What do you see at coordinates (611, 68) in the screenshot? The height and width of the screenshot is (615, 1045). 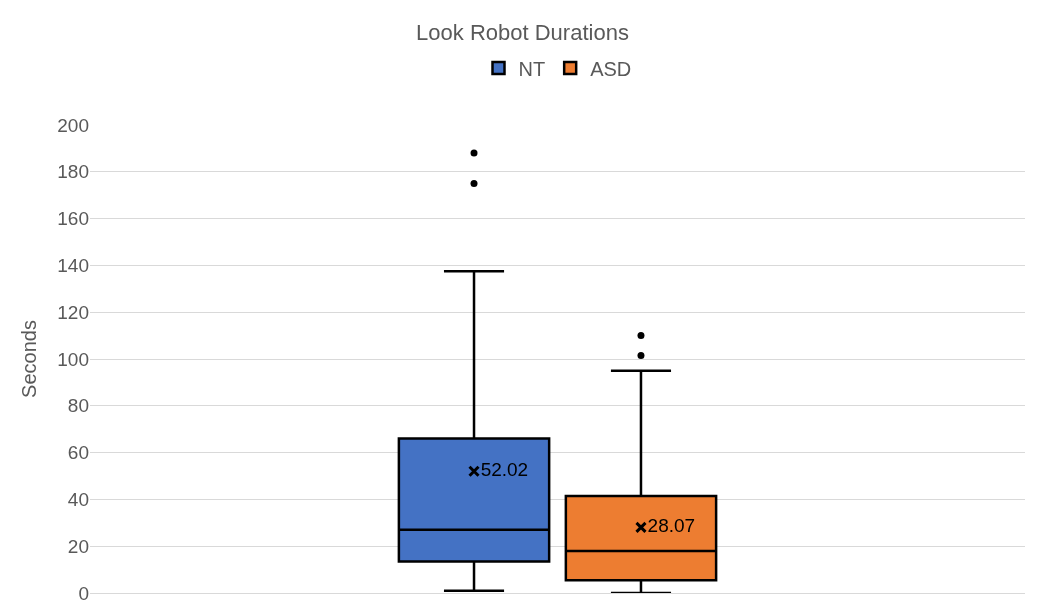 I see `legend-label: ASD` at bounding box center [611, 68].